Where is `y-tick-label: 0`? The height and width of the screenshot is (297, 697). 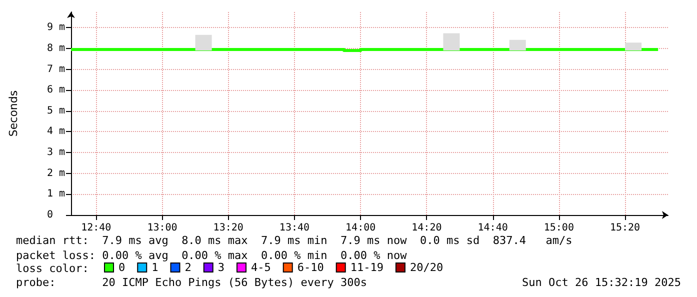
y-tick-label: 0 is located at coordinates (50, 215).